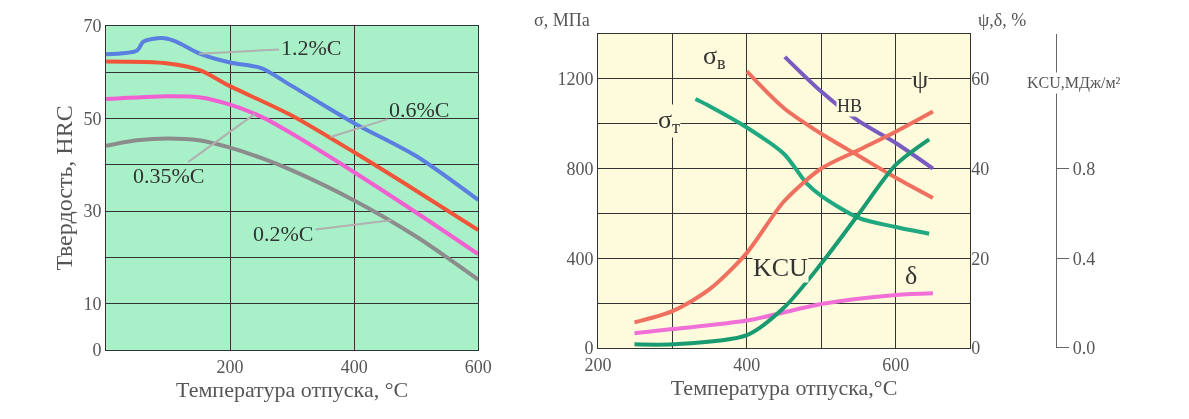 Image resolution: width=1189 pixels, height=419 pixels. I want to click on series-label: σ$_{т}$, so click(669, 121).